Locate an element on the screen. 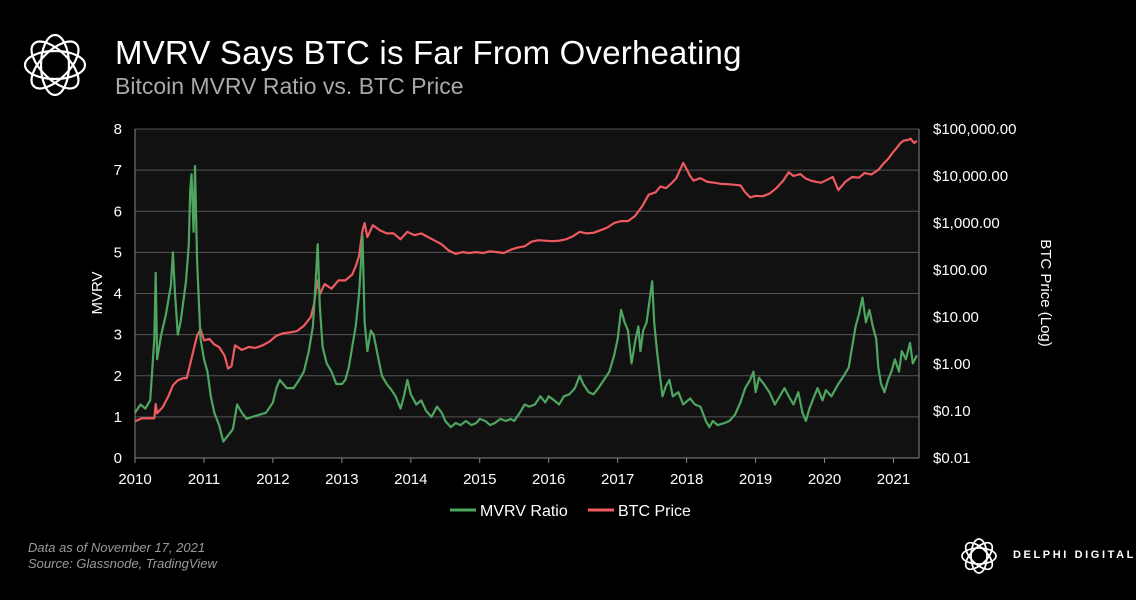  y-right-tick-label: $10.00 is located at coordinates (956, 317).